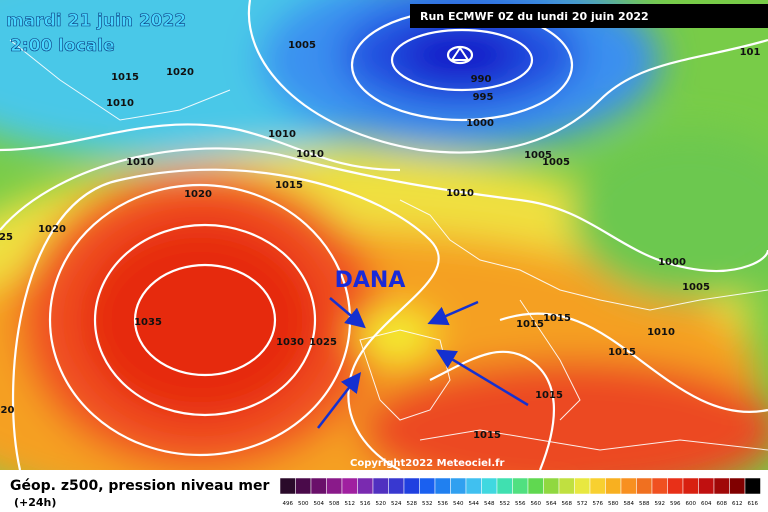 Image resolution: width=768 pixels, height=512 pixels. Describe the element at coordinates (675, 504) in the screenshot. I see `scale-label: 596` at that location.